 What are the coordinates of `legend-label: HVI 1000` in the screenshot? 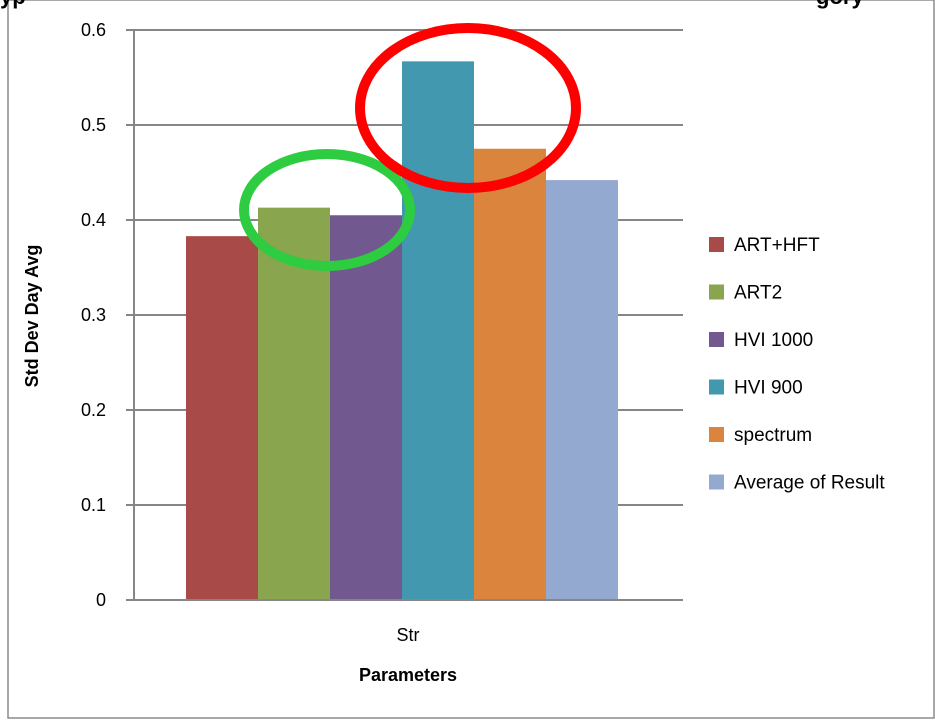 It's located at (773, 340).